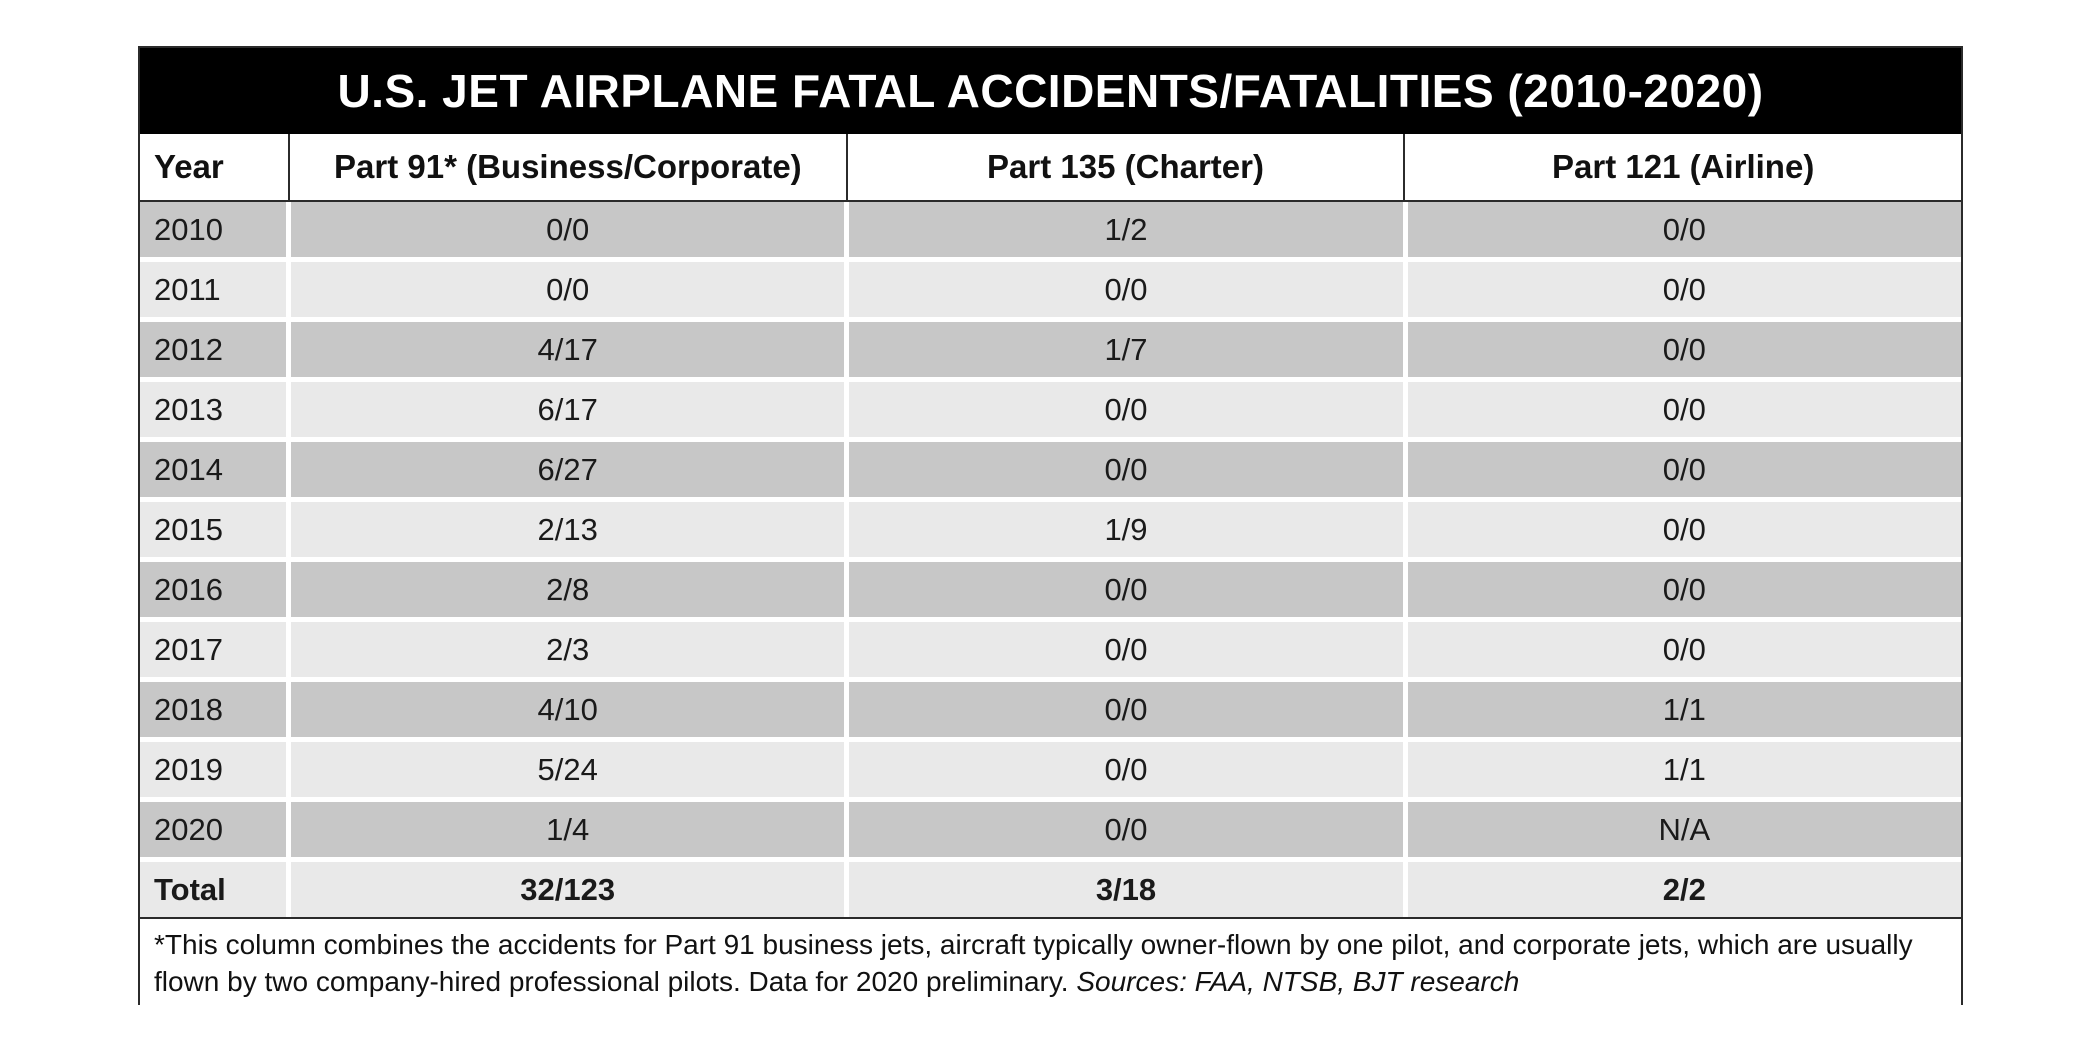 Image resolution: width=2100 pixels, height=1050 pixels. What do you see at coordinates (1126, 349) in the screenshot?
I see `value-cell: 1/7` at bounding box center [1126, 349].